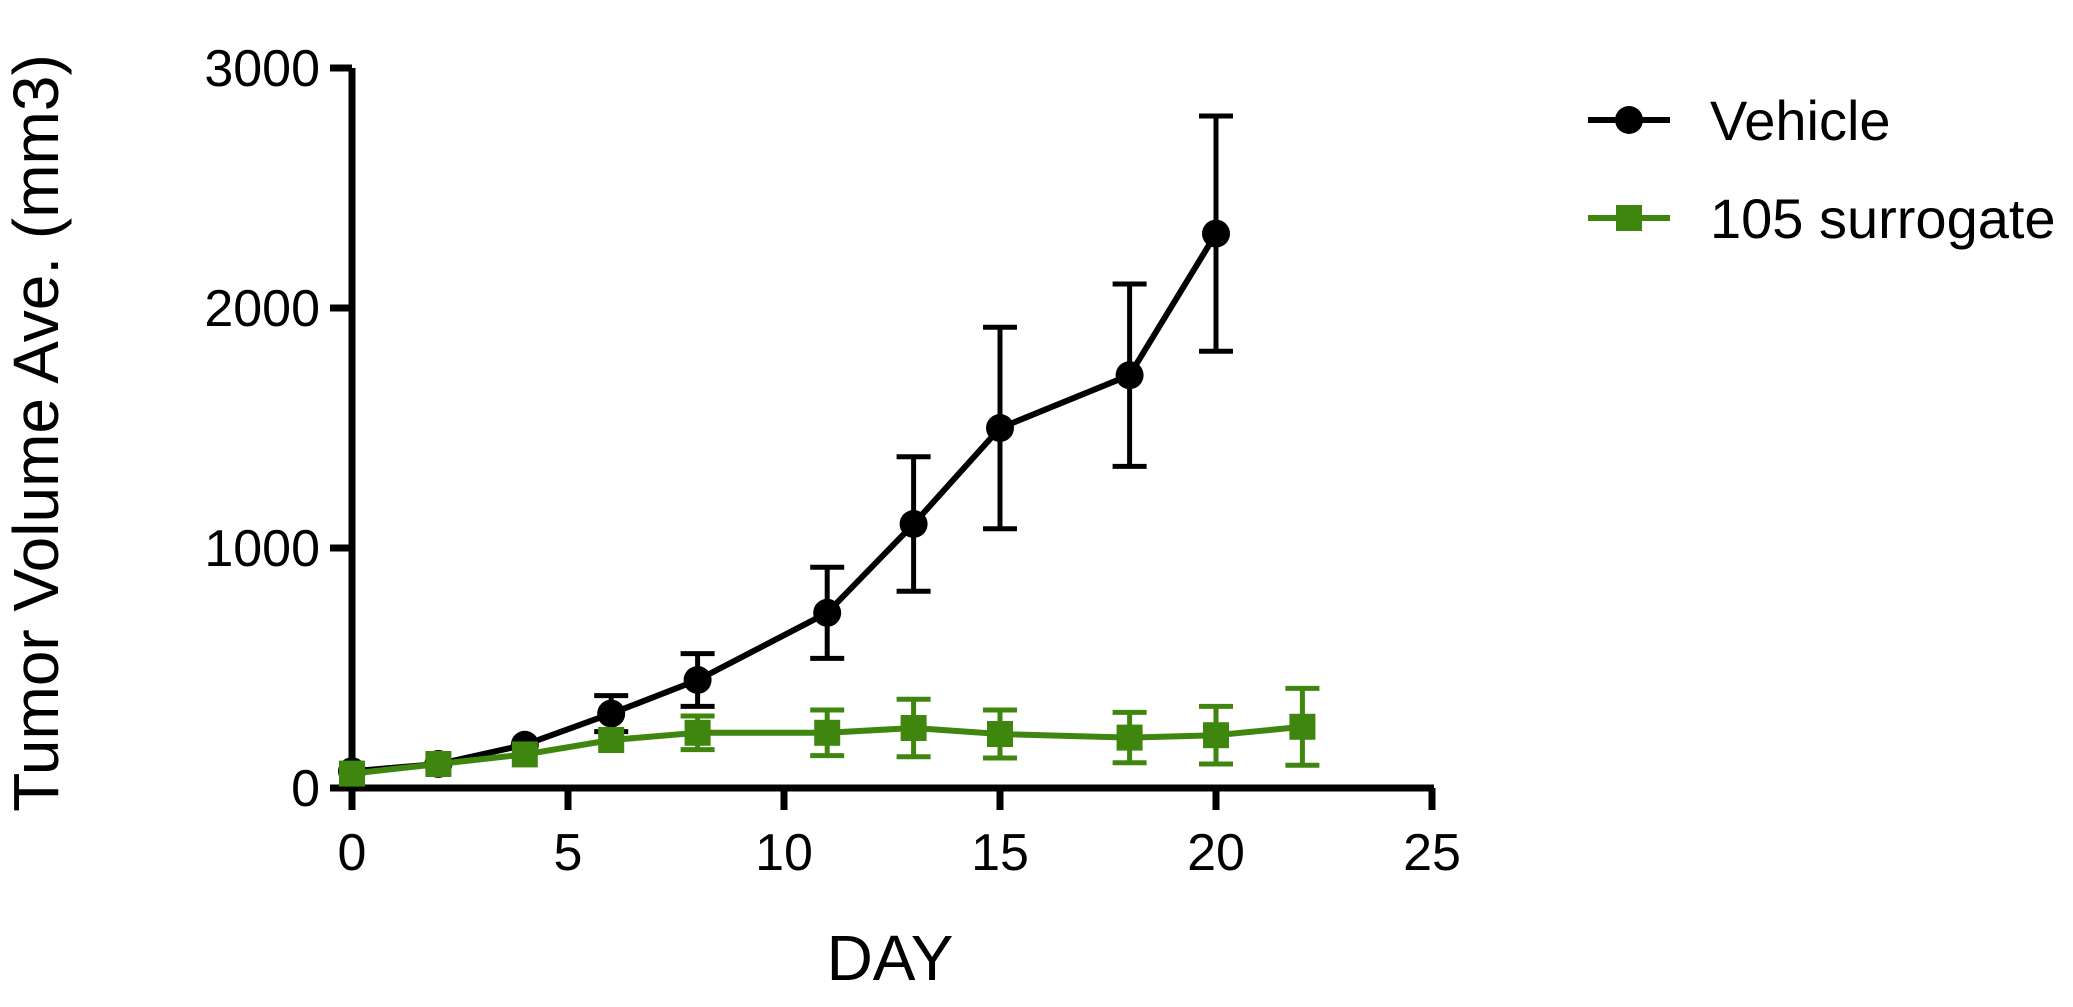 The height and width of the screenshot is (1007, 2073). Describe the element at coordinates (262, 69) in the screenshot. I see `y-tick-label: 3000` at that location.